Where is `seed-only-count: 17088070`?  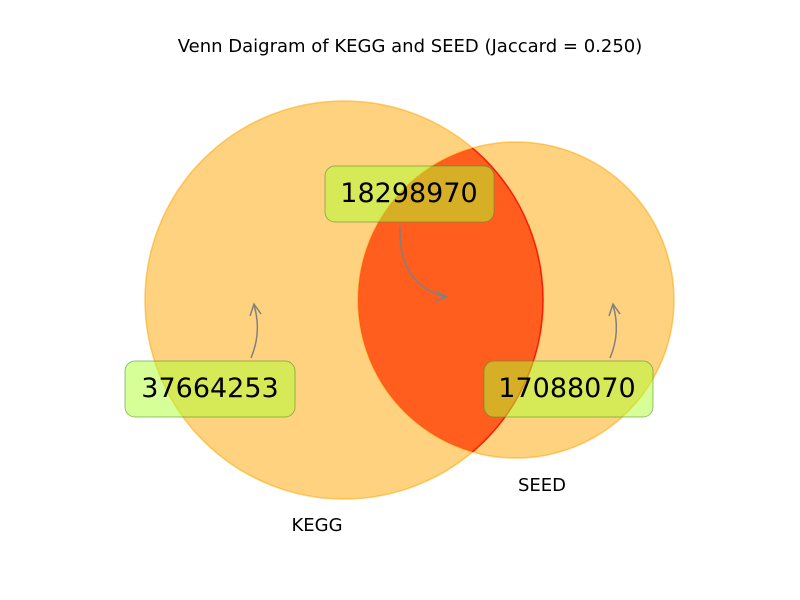 seed-only-count: 17088070 is located at coordinates (566, 388).